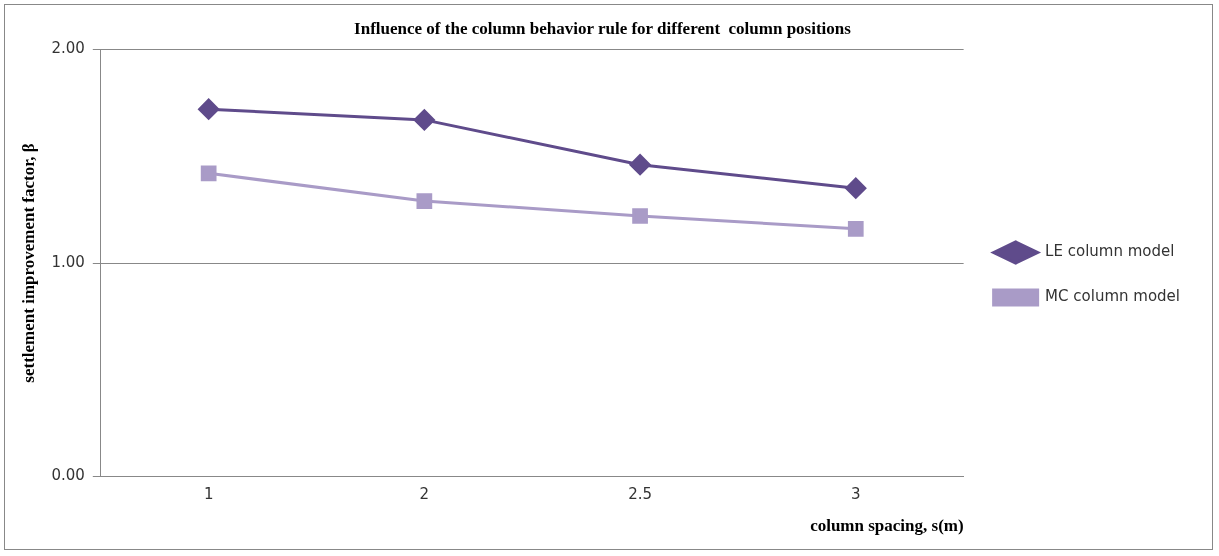 The width and height of the screenshot is (1219, 556). I want to click on x-tick-label: 2, so click(424, 494).